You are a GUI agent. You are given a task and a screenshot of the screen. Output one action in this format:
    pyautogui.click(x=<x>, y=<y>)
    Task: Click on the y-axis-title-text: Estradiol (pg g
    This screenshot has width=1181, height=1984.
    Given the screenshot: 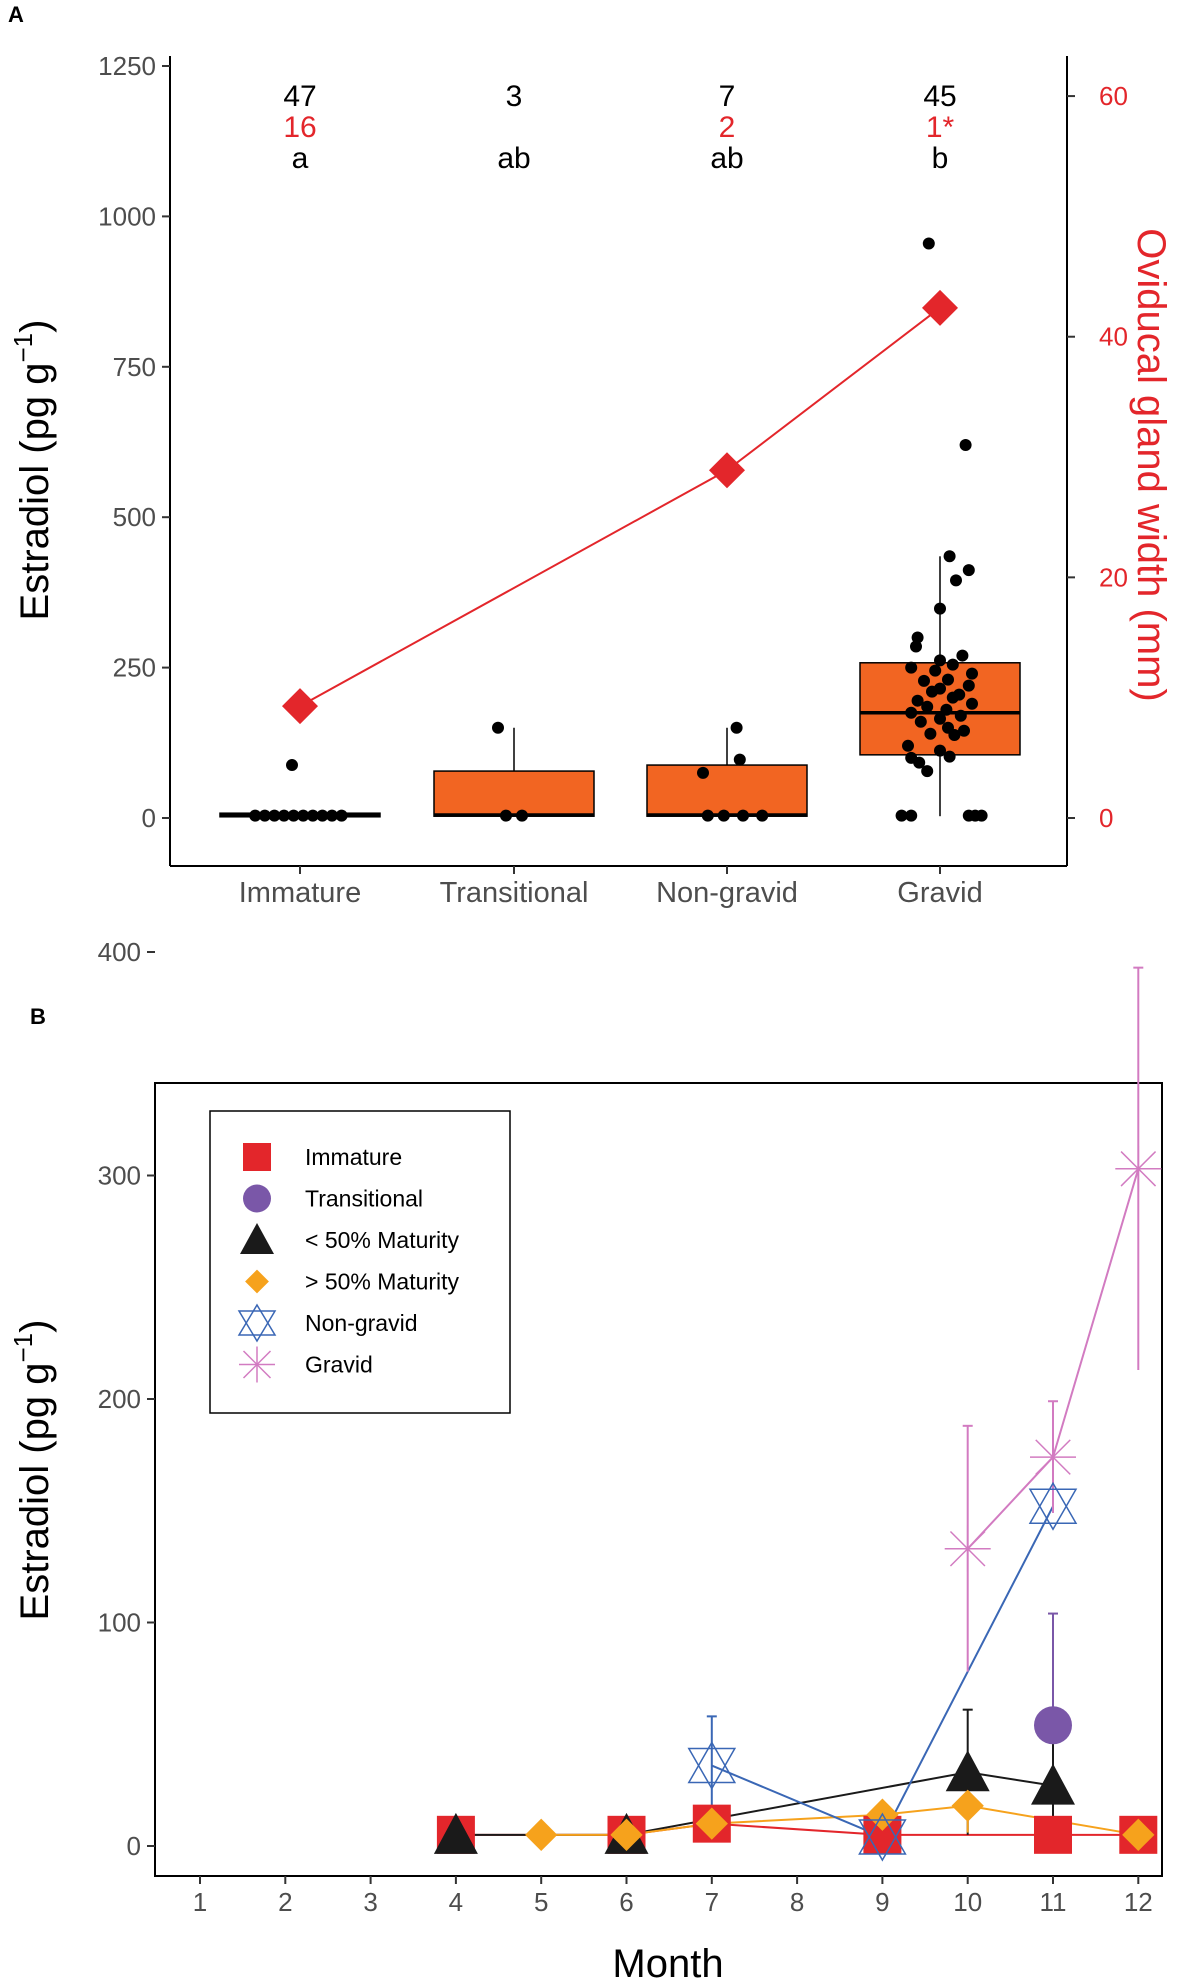 What is the action you would take?
    pyautogui.click(x=35, y=492)
    